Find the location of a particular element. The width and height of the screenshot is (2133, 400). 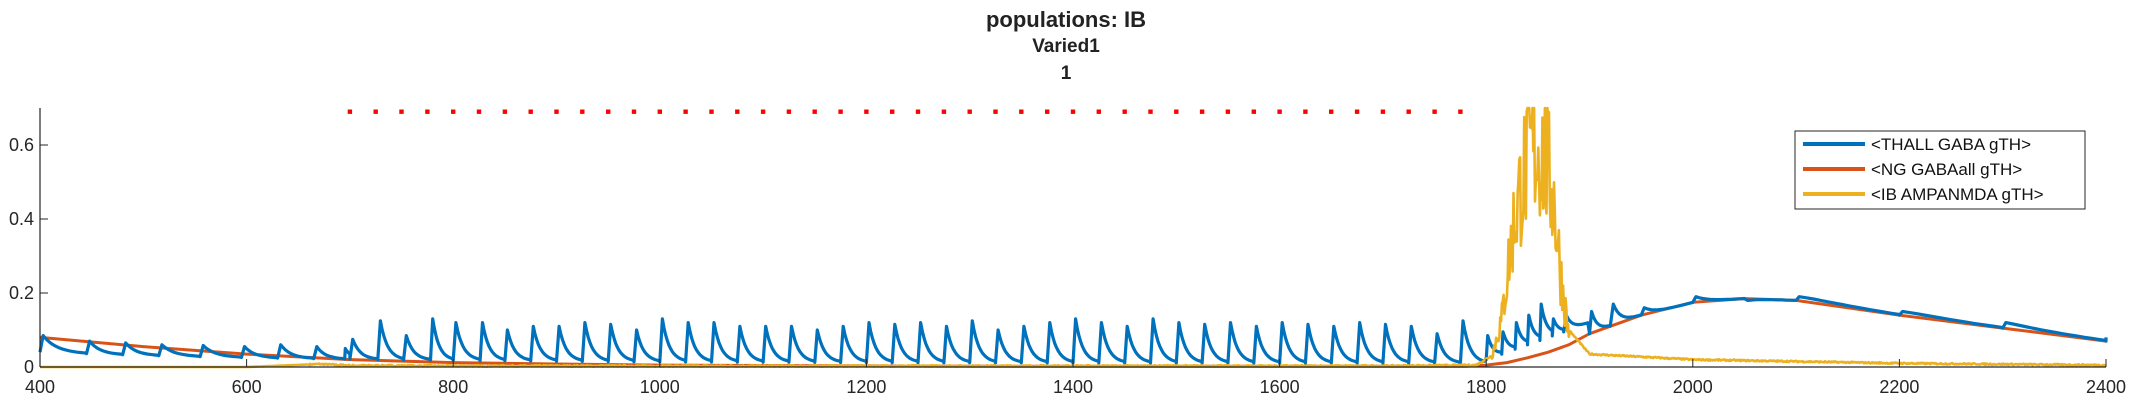

legend-label-ib: <IB AMPANMDA gTH> is located at coordinates (1957, 194).